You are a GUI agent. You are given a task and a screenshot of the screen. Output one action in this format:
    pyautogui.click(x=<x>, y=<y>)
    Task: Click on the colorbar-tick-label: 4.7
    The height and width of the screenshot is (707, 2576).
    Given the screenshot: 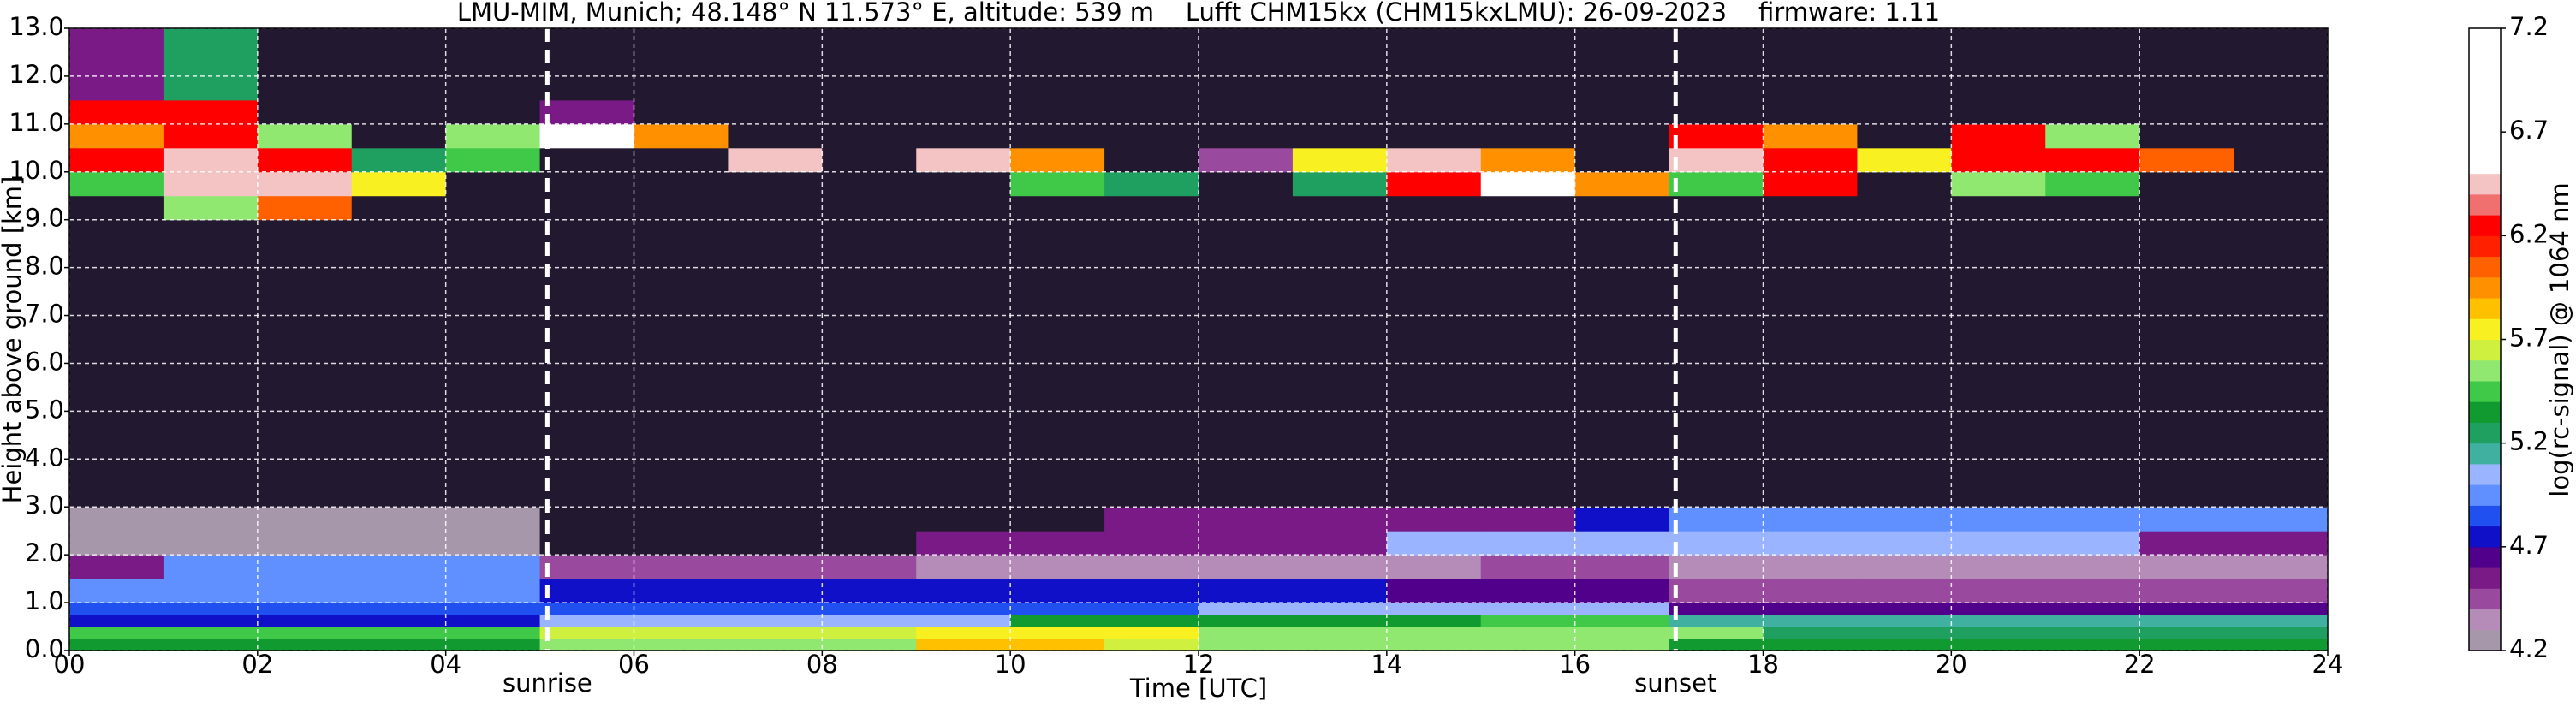 What is the action you would take?
    pyautogui.click(x=2529, y=545)
    